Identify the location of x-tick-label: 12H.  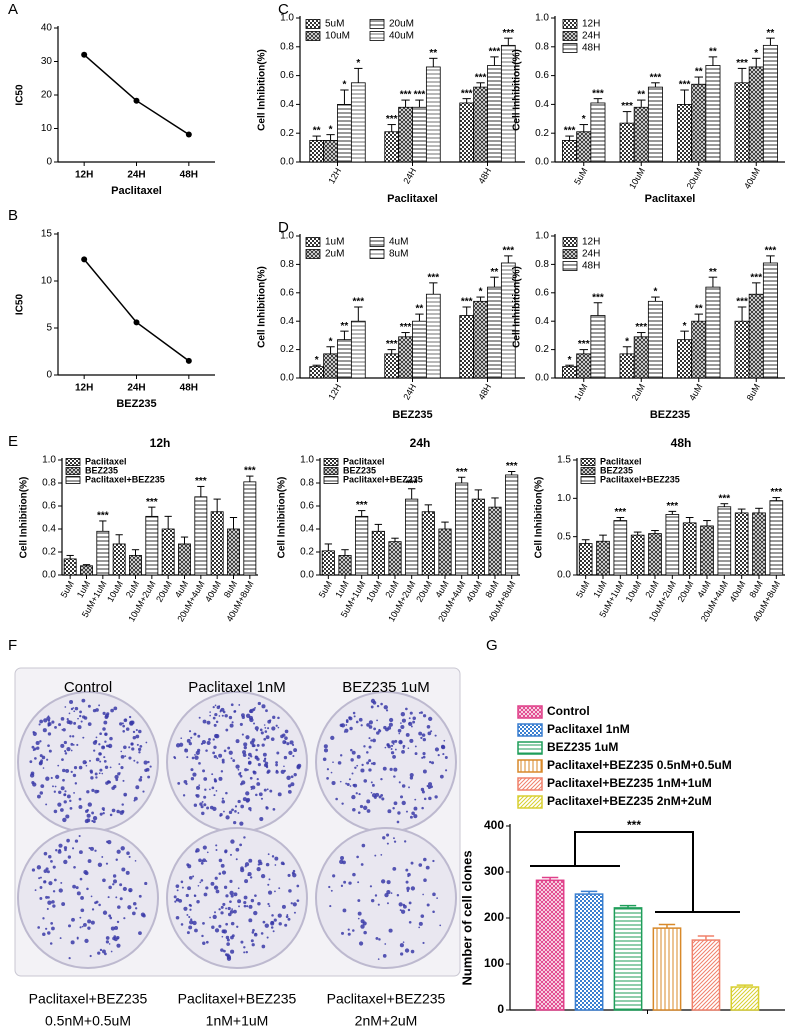
(84, 388).